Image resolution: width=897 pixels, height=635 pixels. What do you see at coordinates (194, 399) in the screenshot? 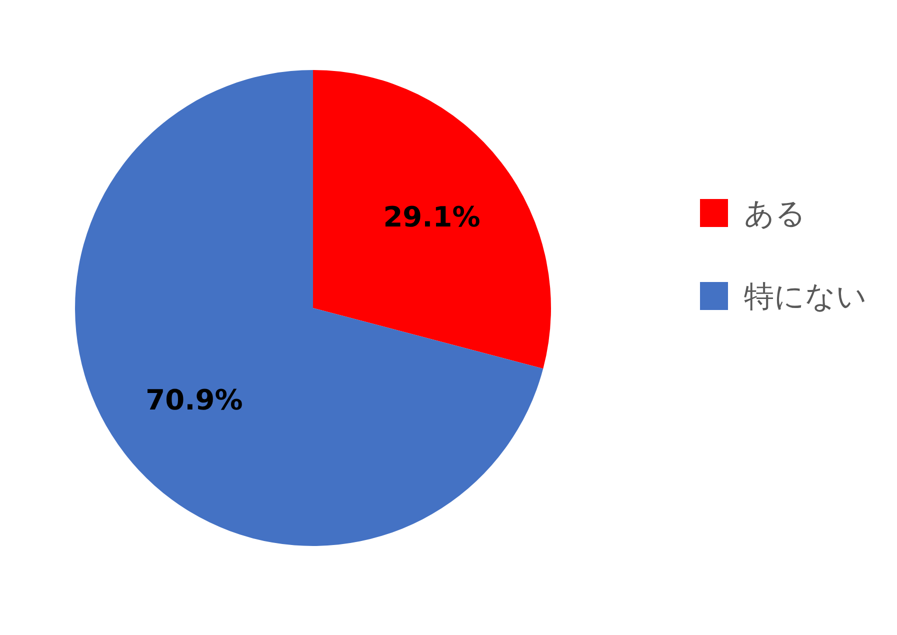
I see `data-label: 70.9%` at bounding box center [194, 399].